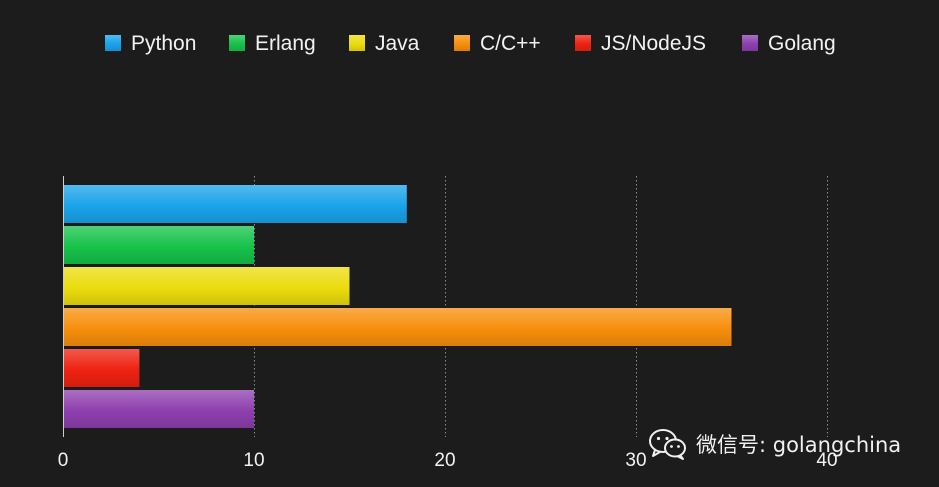  What do you see at coordinates (159, 245) in the screenshot?
I see `bar-erlang` at bounding box center [159, 245].